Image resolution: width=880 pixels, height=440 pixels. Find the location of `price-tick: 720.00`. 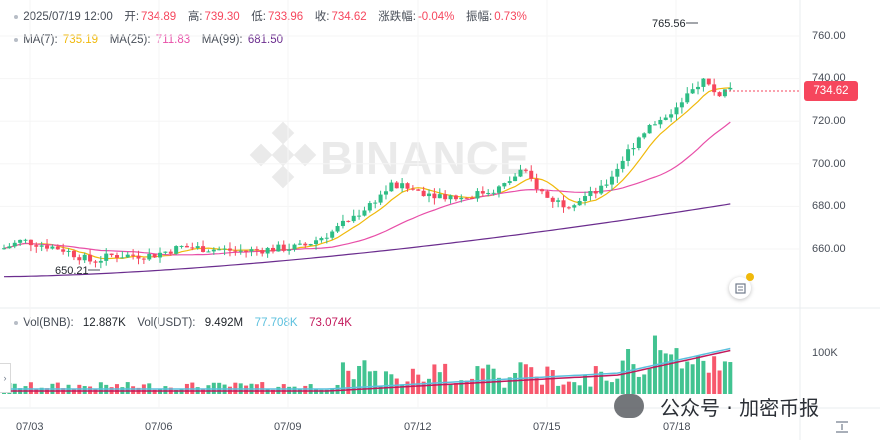

price-tick: 720.00 is located at coordinates (829, 121).